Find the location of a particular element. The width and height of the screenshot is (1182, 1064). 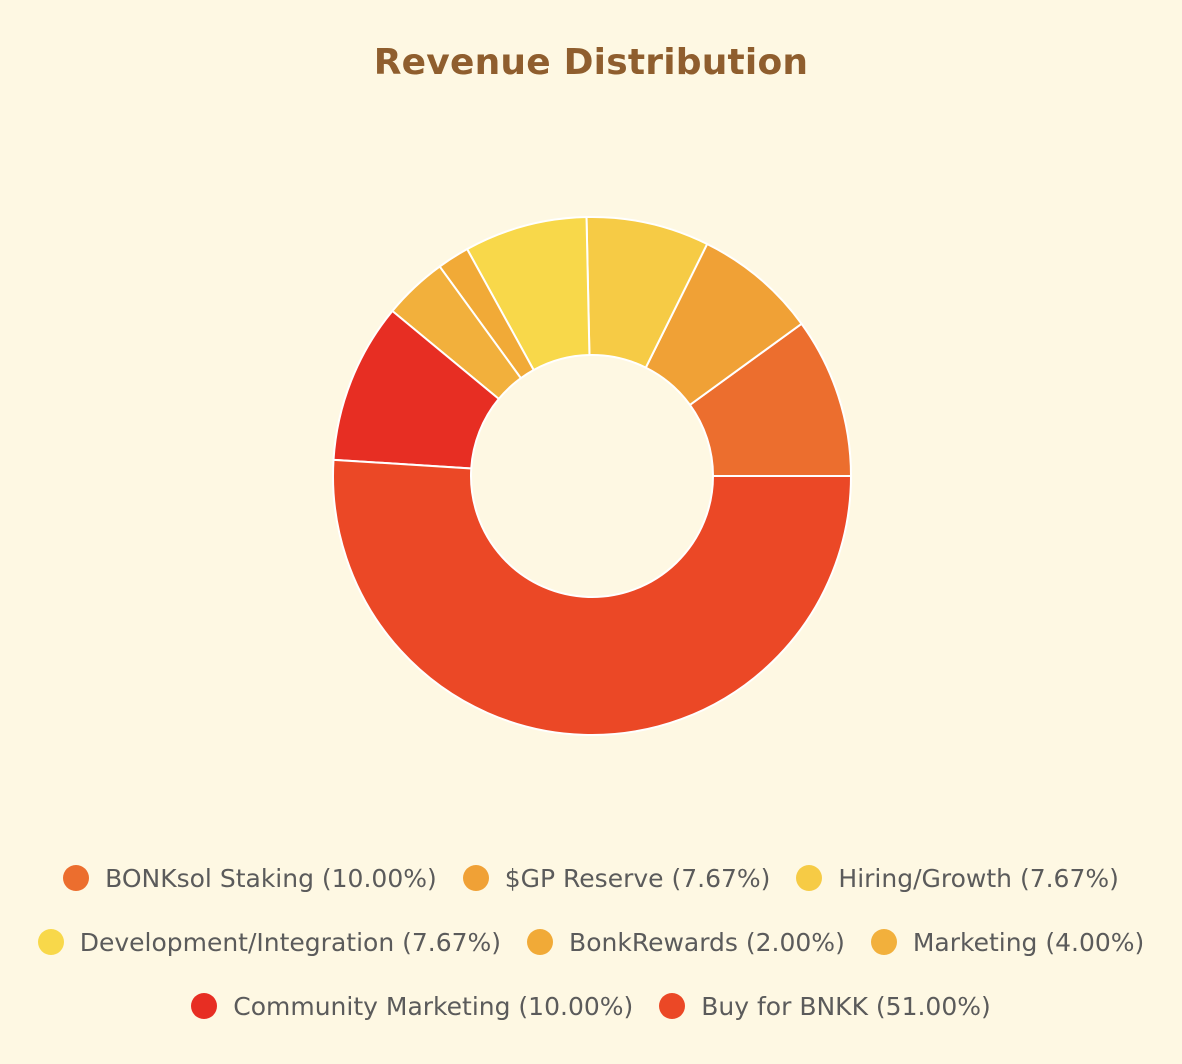

legend-label: BONKsol Staking (10.00%) is located at coordinates (271, 878).